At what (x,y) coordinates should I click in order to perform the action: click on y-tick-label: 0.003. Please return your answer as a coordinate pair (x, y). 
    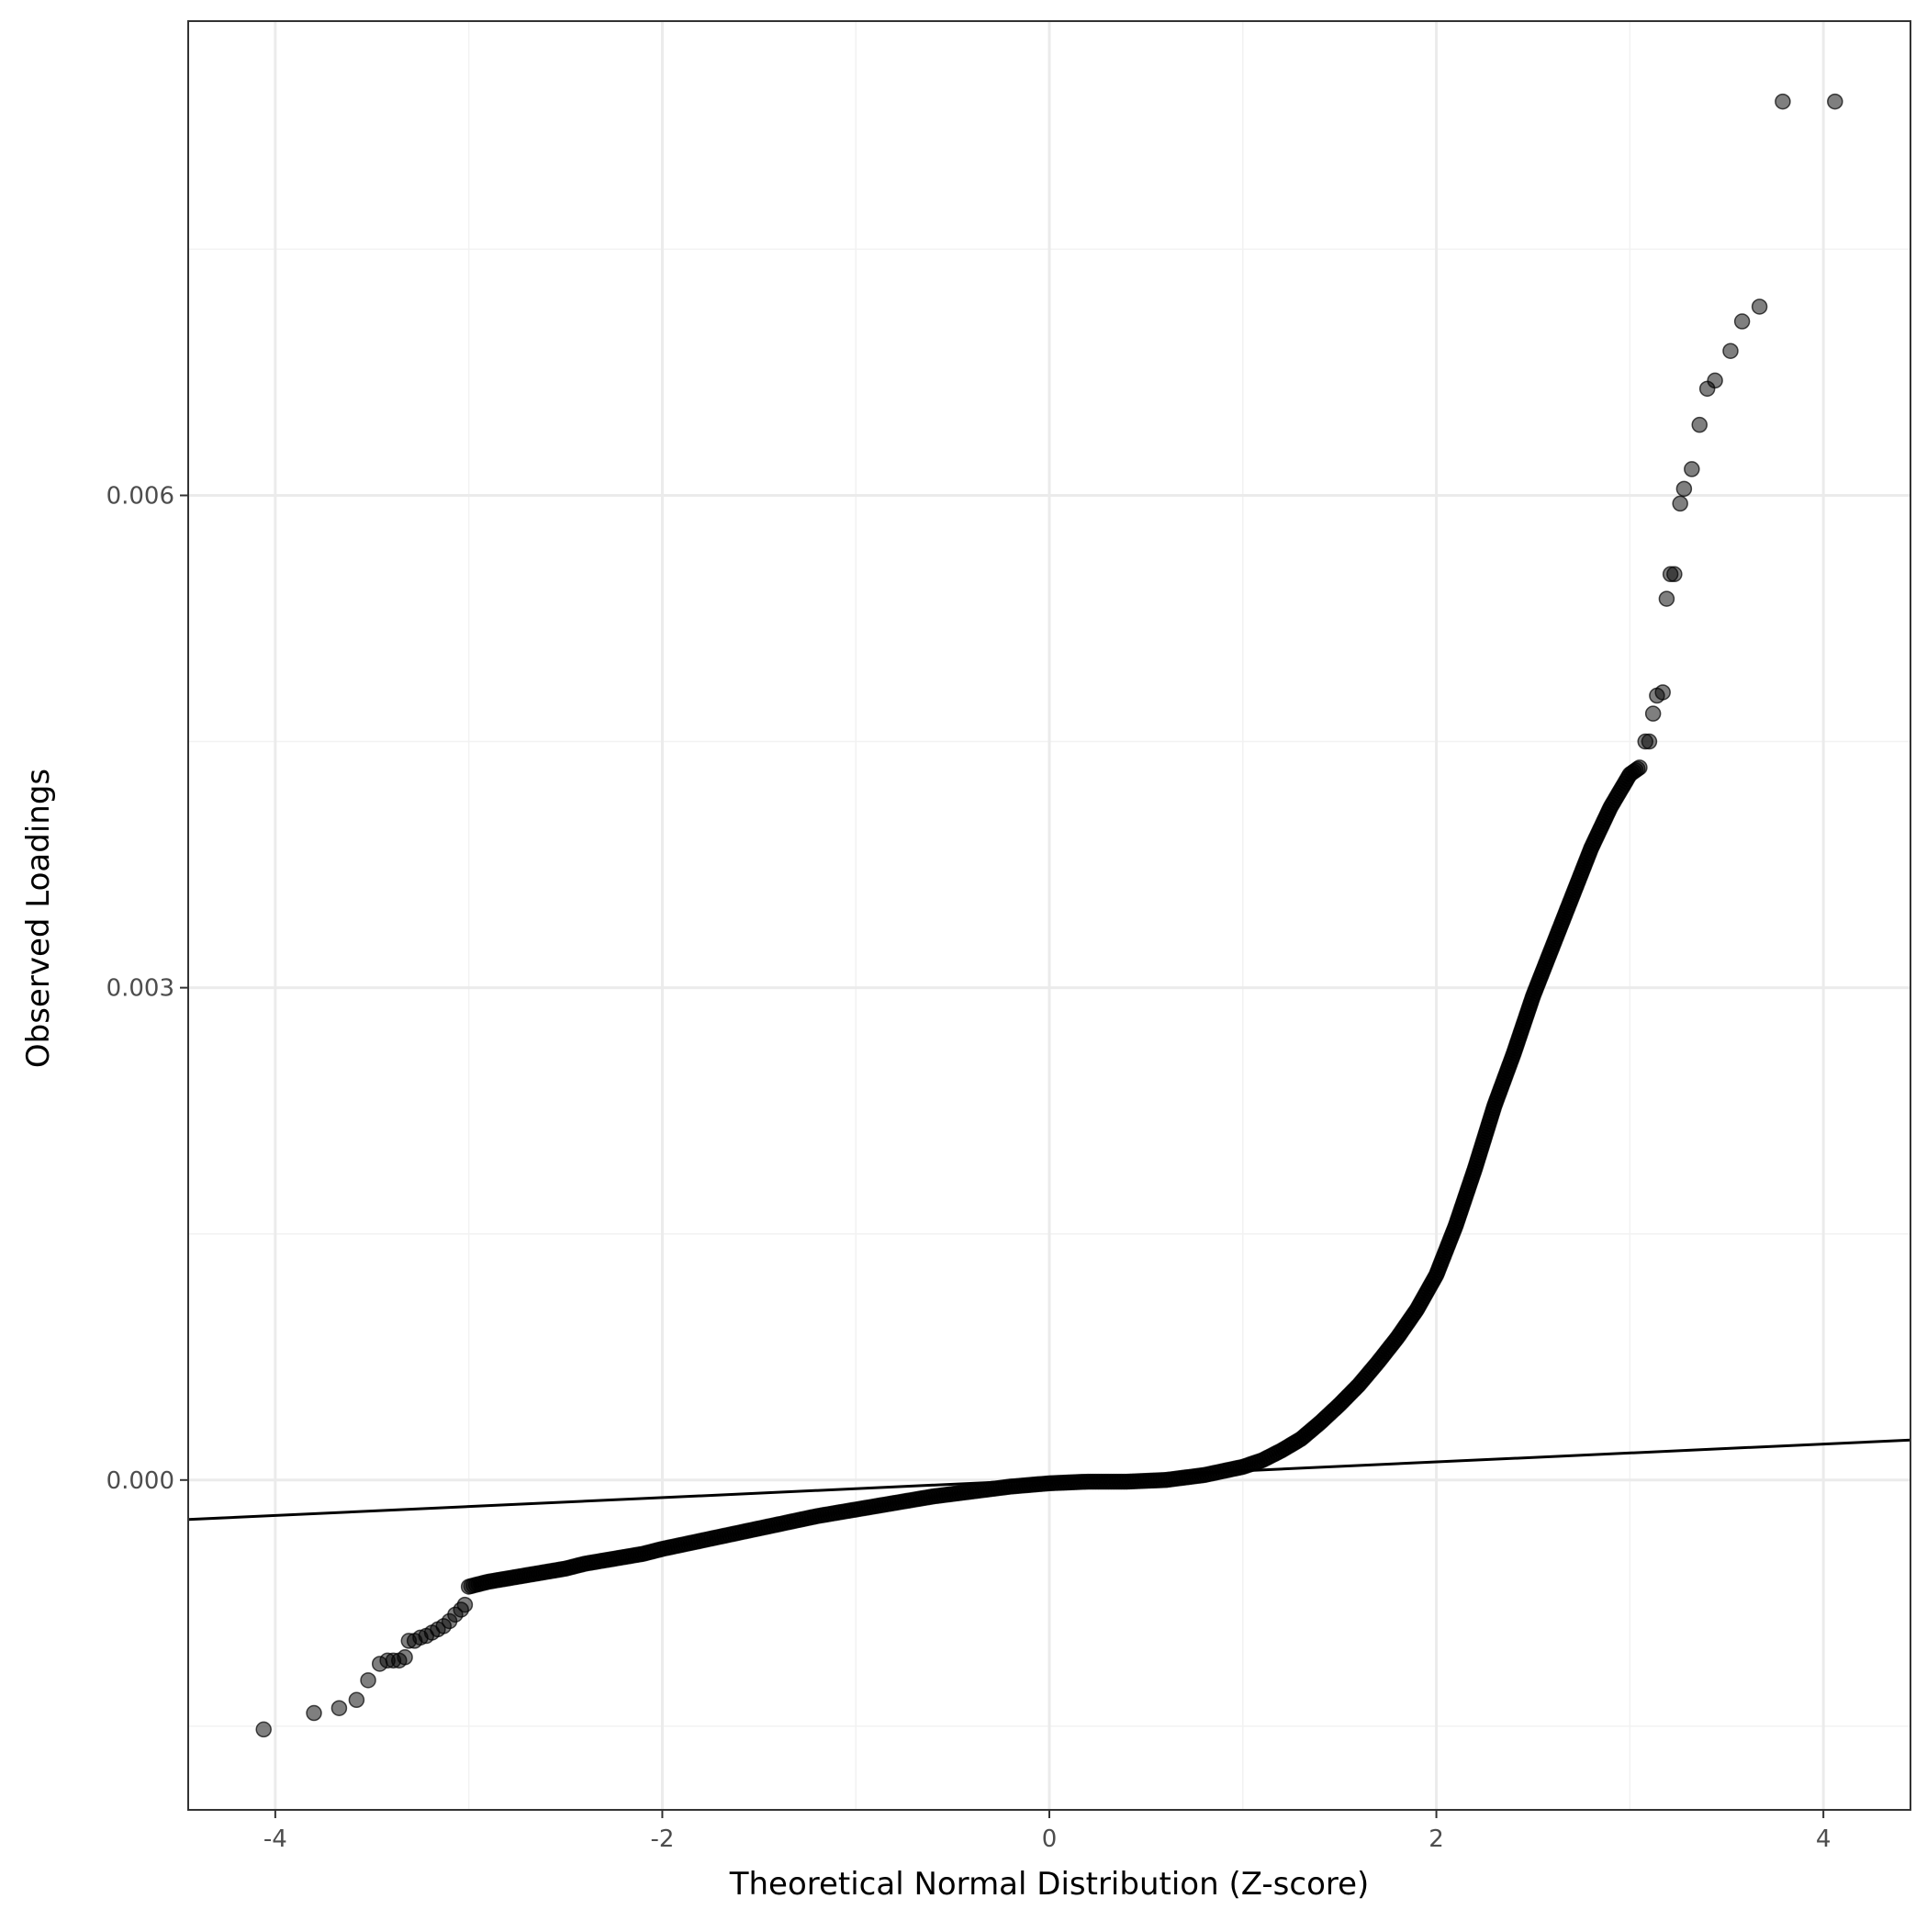
    Looking at the image, I should click on (140, 989).